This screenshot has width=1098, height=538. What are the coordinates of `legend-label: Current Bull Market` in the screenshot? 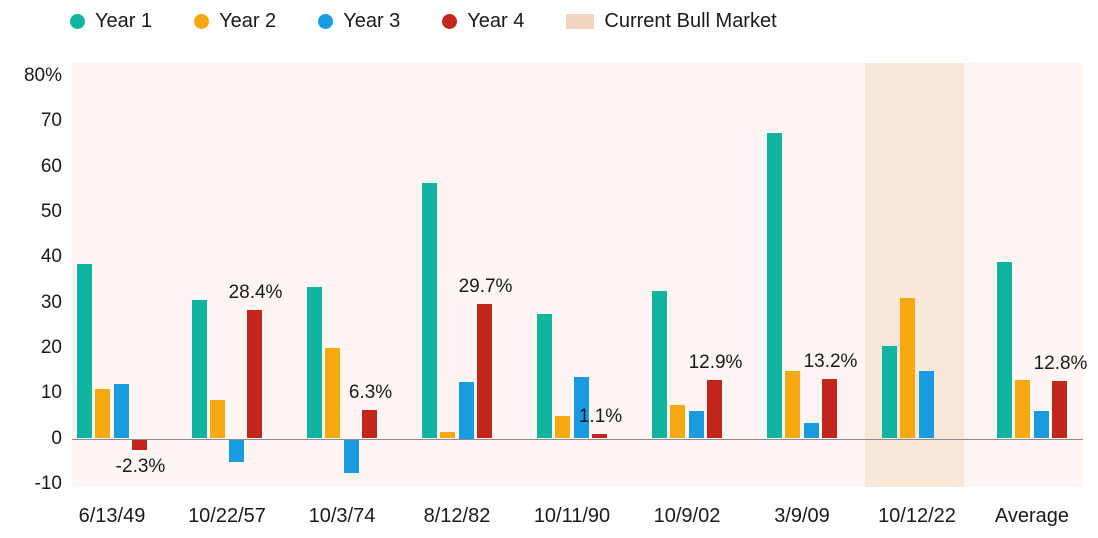 It's located at (690, 21).